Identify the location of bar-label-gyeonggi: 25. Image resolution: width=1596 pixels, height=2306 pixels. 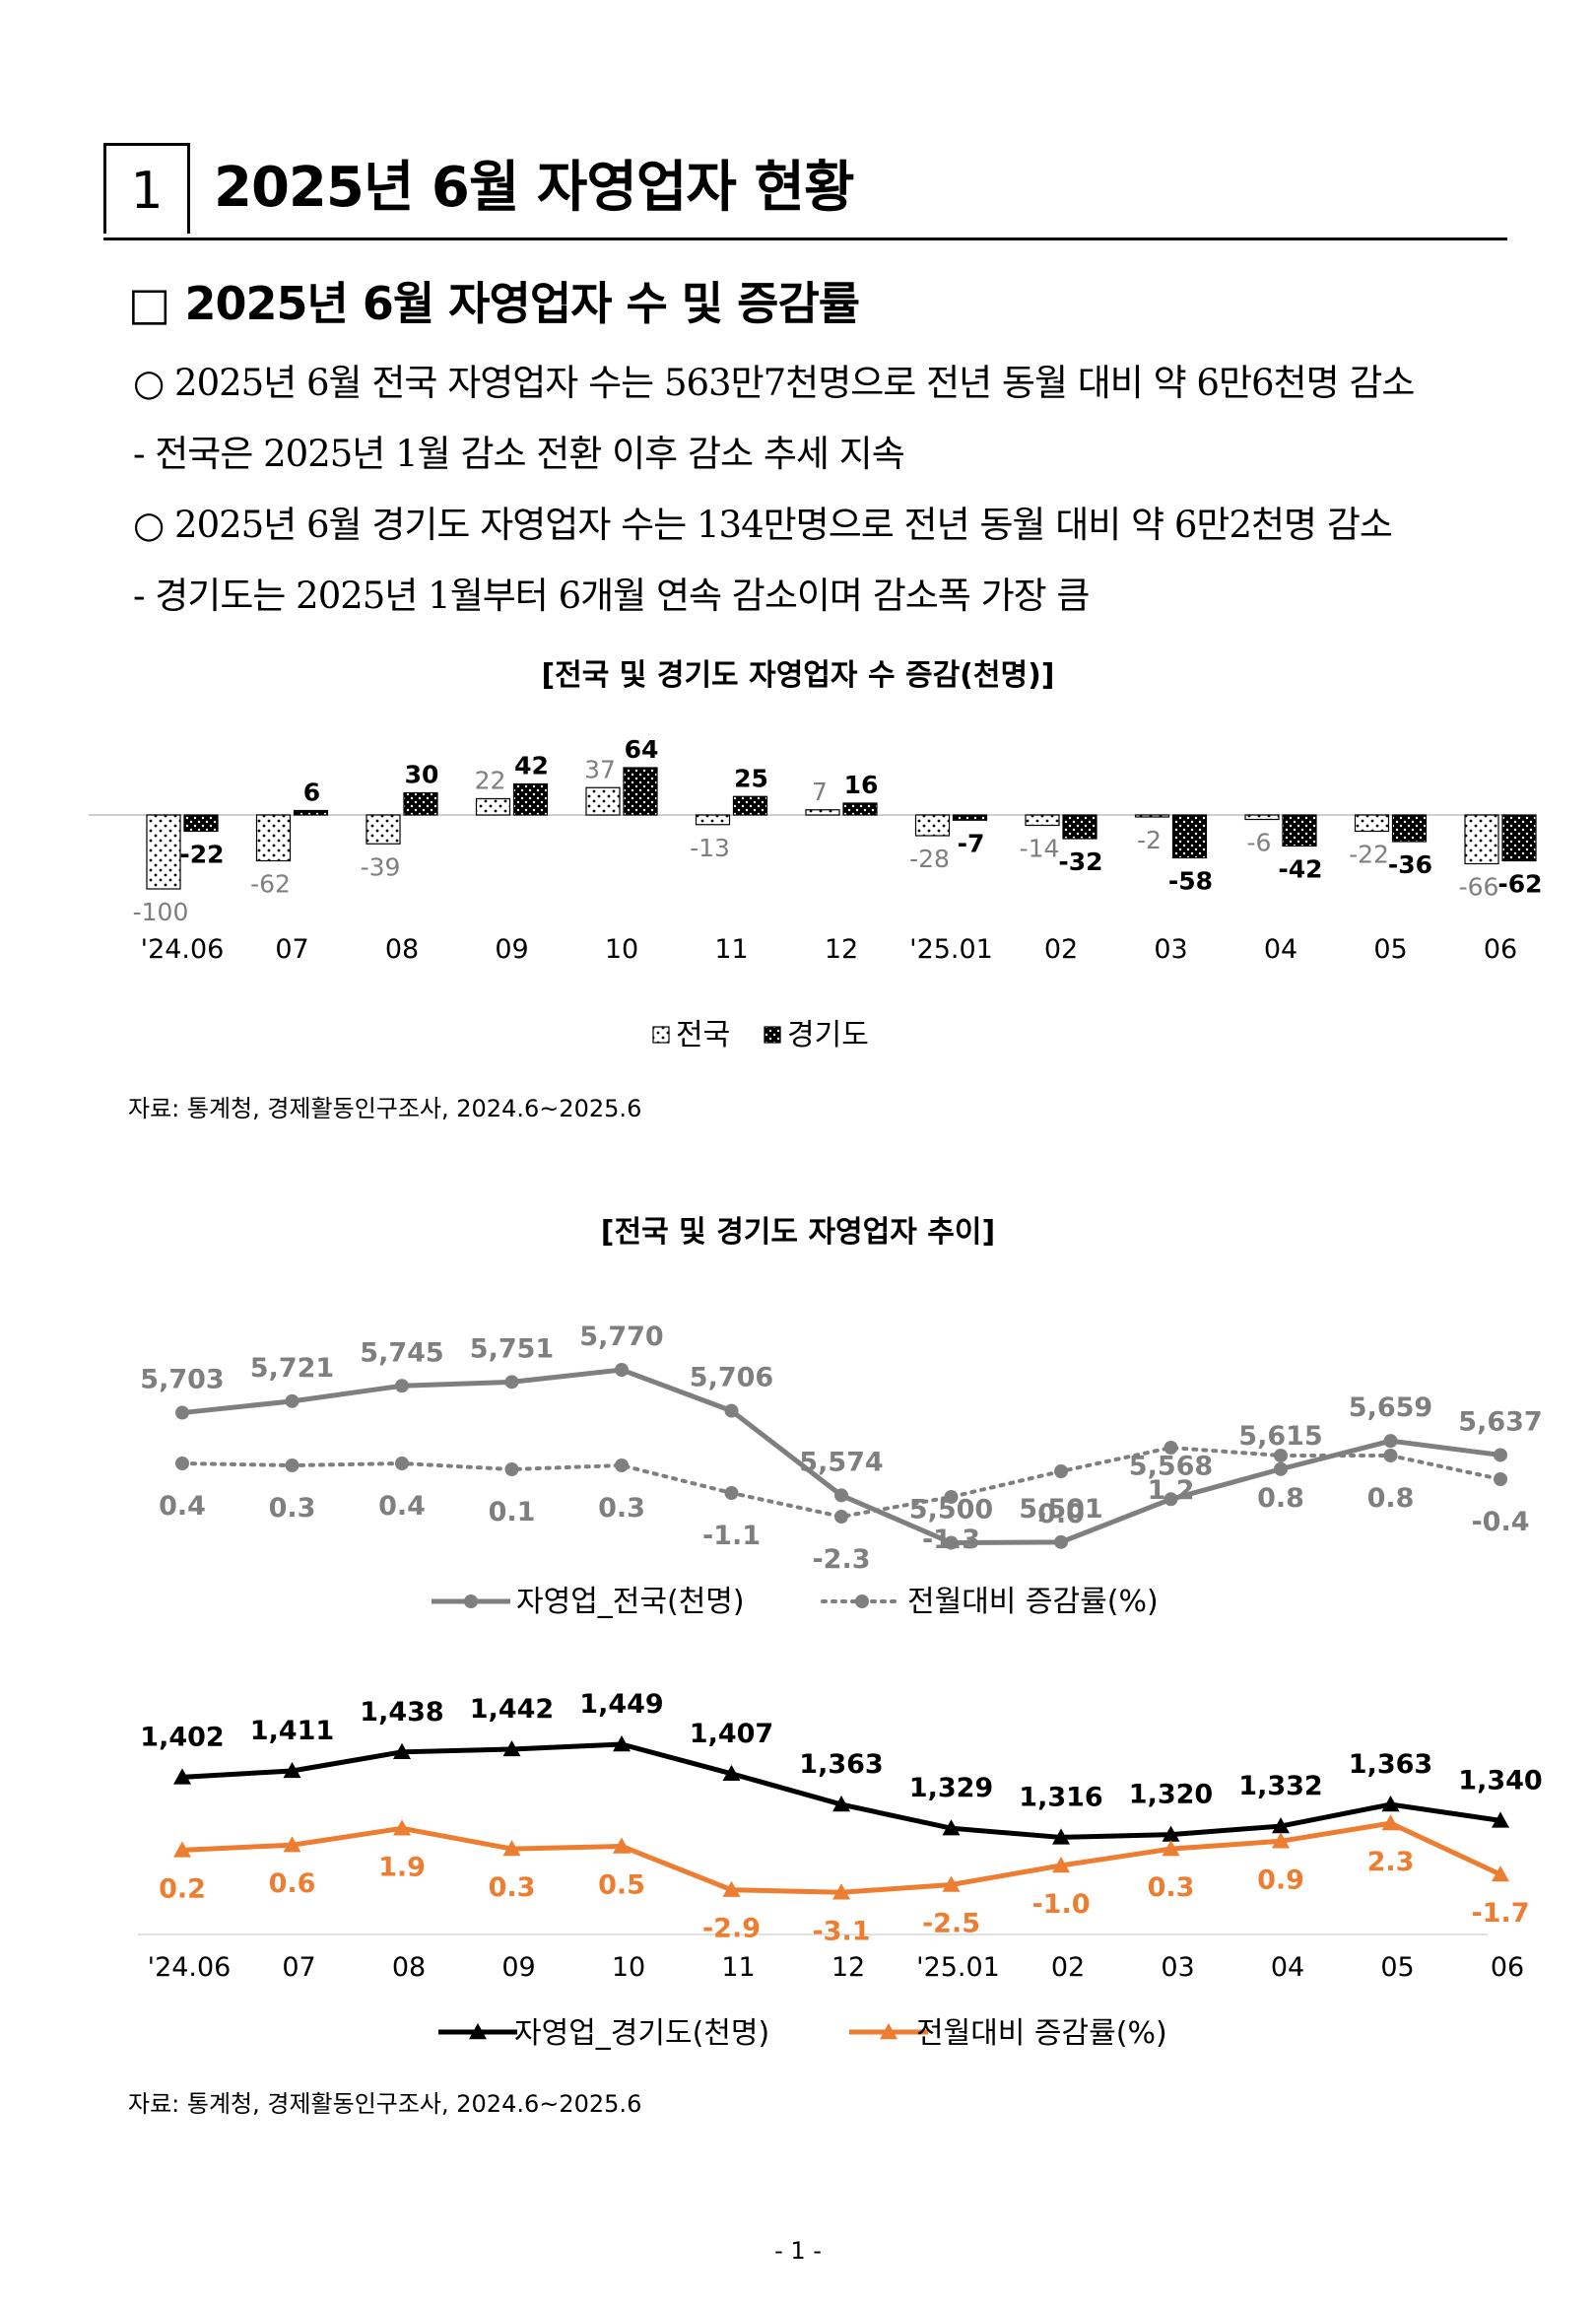
(751, 778).